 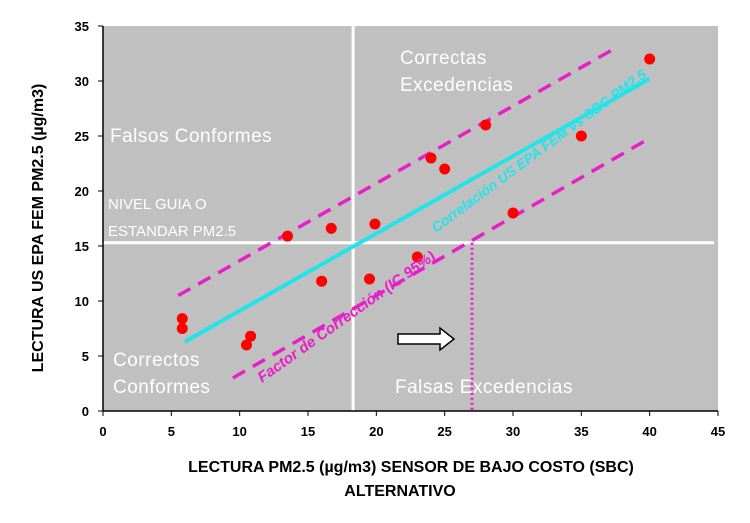 What do you see at coordinates (484, 387) in the screenshot?
I see `label-falsas-excedencias: Falsas Excedencias` at bounding box center [484, 387].